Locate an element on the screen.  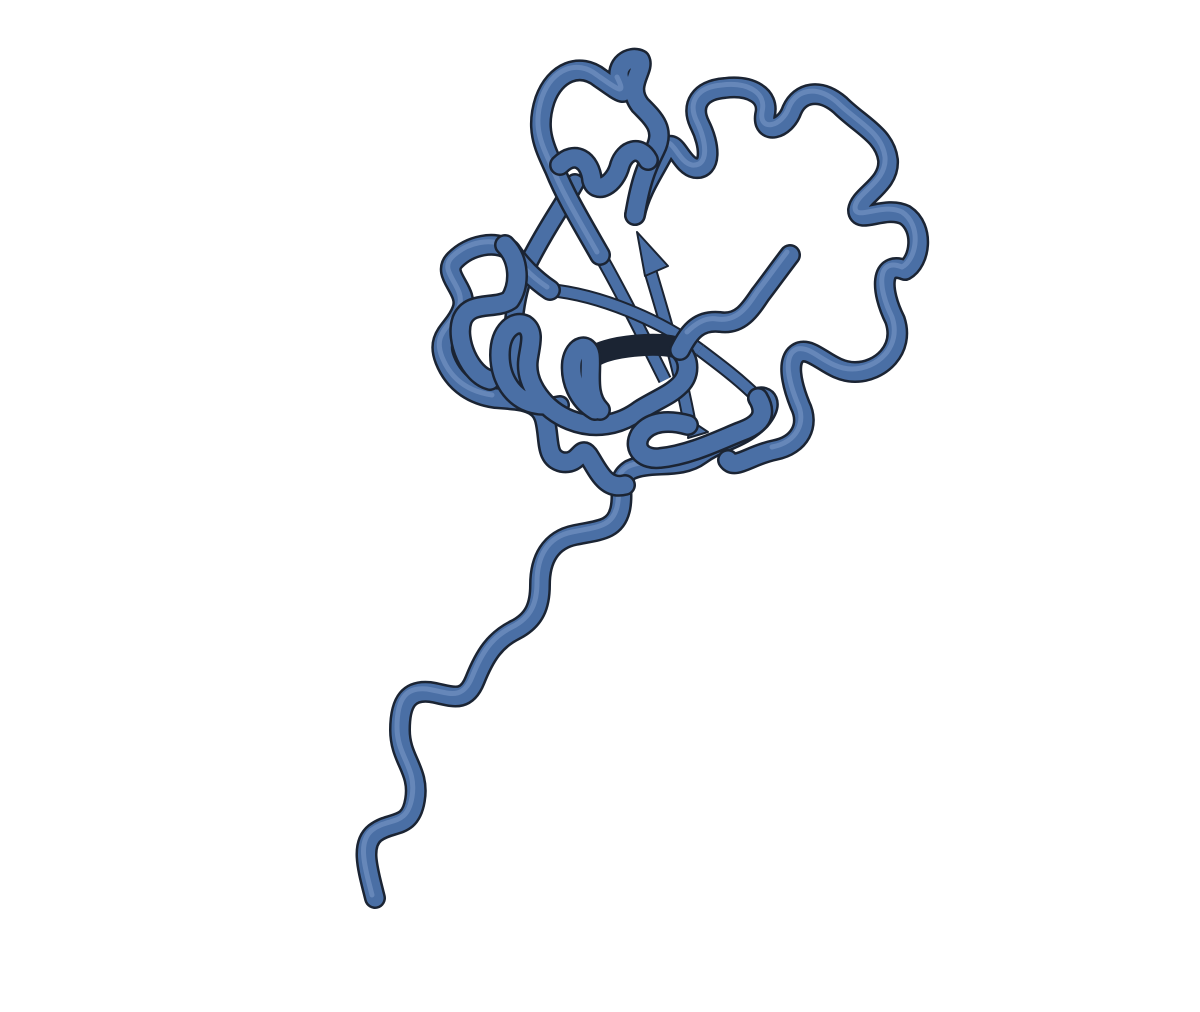
top-left-loop is located at coordinates (599, 156).